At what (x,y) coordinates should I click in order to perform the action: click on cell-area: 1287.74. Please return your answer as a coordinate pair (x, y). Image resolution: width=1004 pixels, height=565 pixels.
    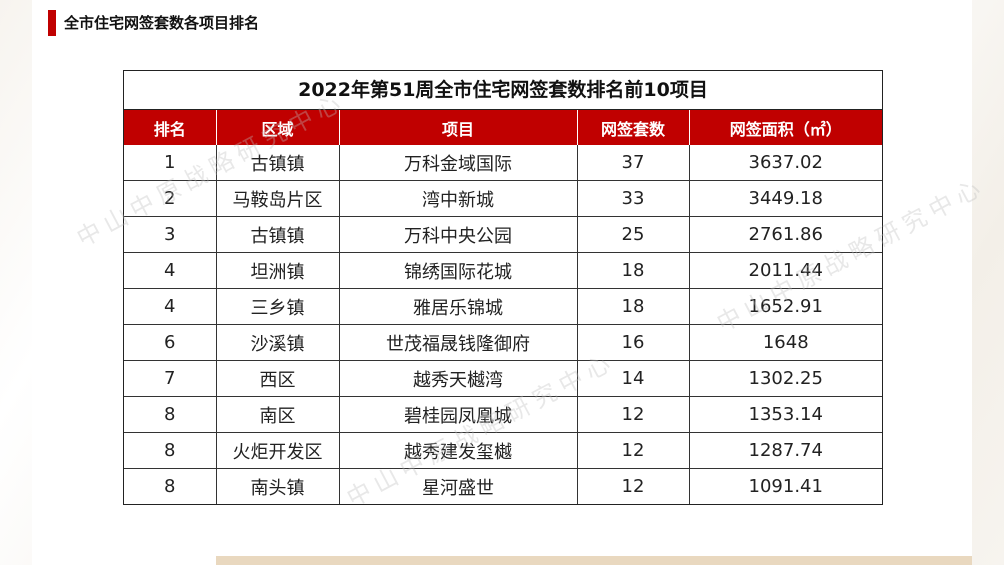
    Looking at the image, I should click on (785, 450).